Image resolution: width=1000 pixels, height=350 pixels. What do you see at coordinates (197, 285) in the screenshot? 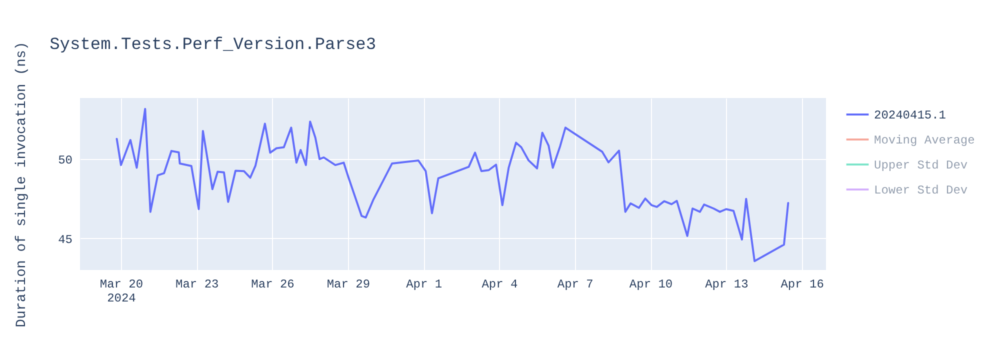
I see `x-tick-label: Mar 23` at bounding box center [197, 285].